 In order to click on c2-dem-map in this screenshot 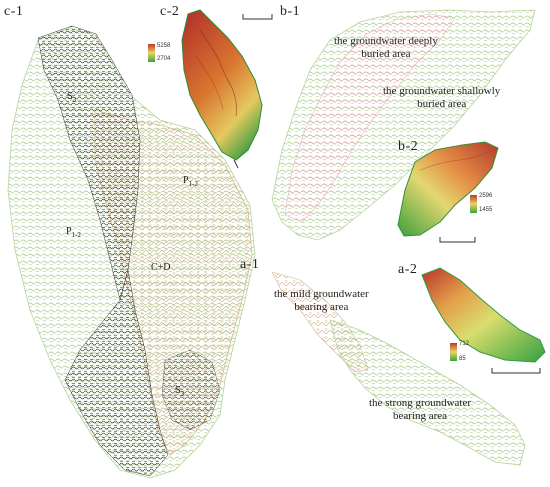, I will do `click(222, 89)`.